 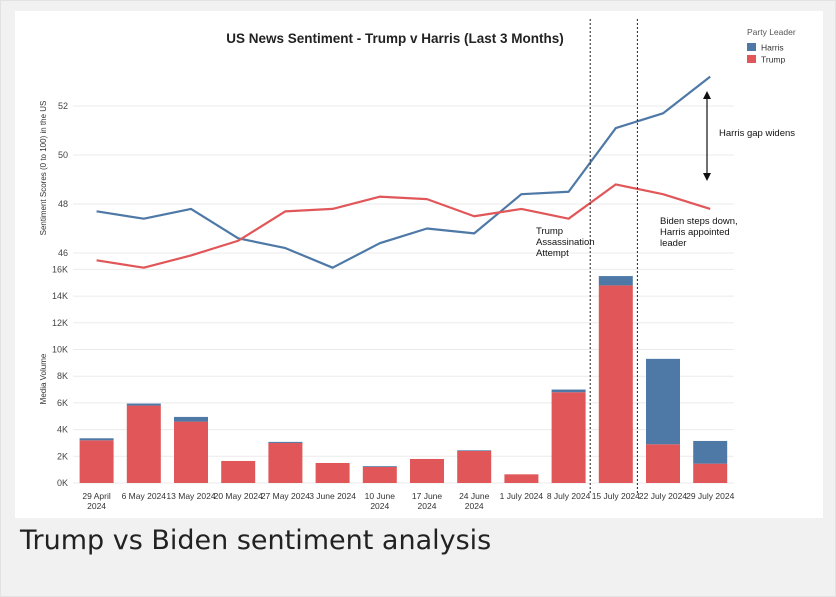 I want to click on bar-ytick-label: 8K, so click(x=62, y=376).